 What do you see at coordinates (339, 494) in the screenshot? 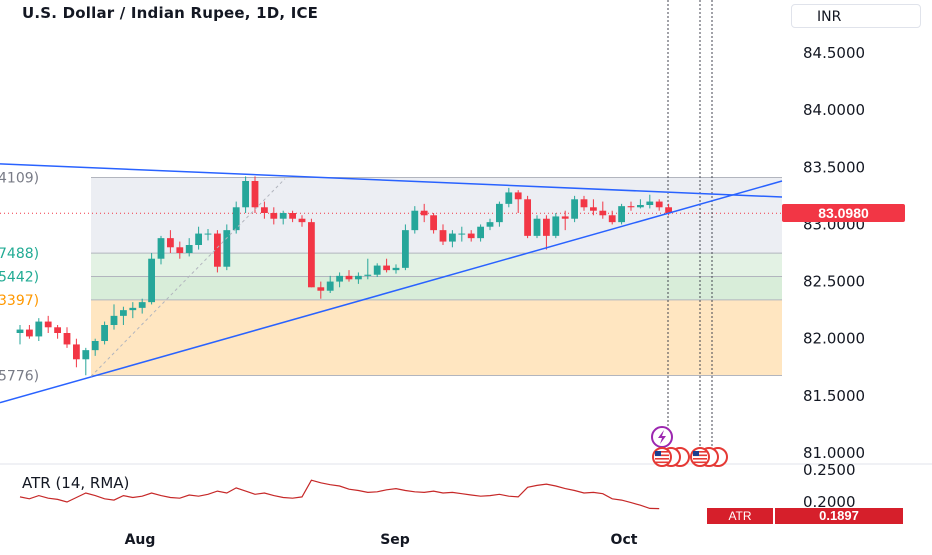
I see `atr-line` at bounding box center [339, 494].